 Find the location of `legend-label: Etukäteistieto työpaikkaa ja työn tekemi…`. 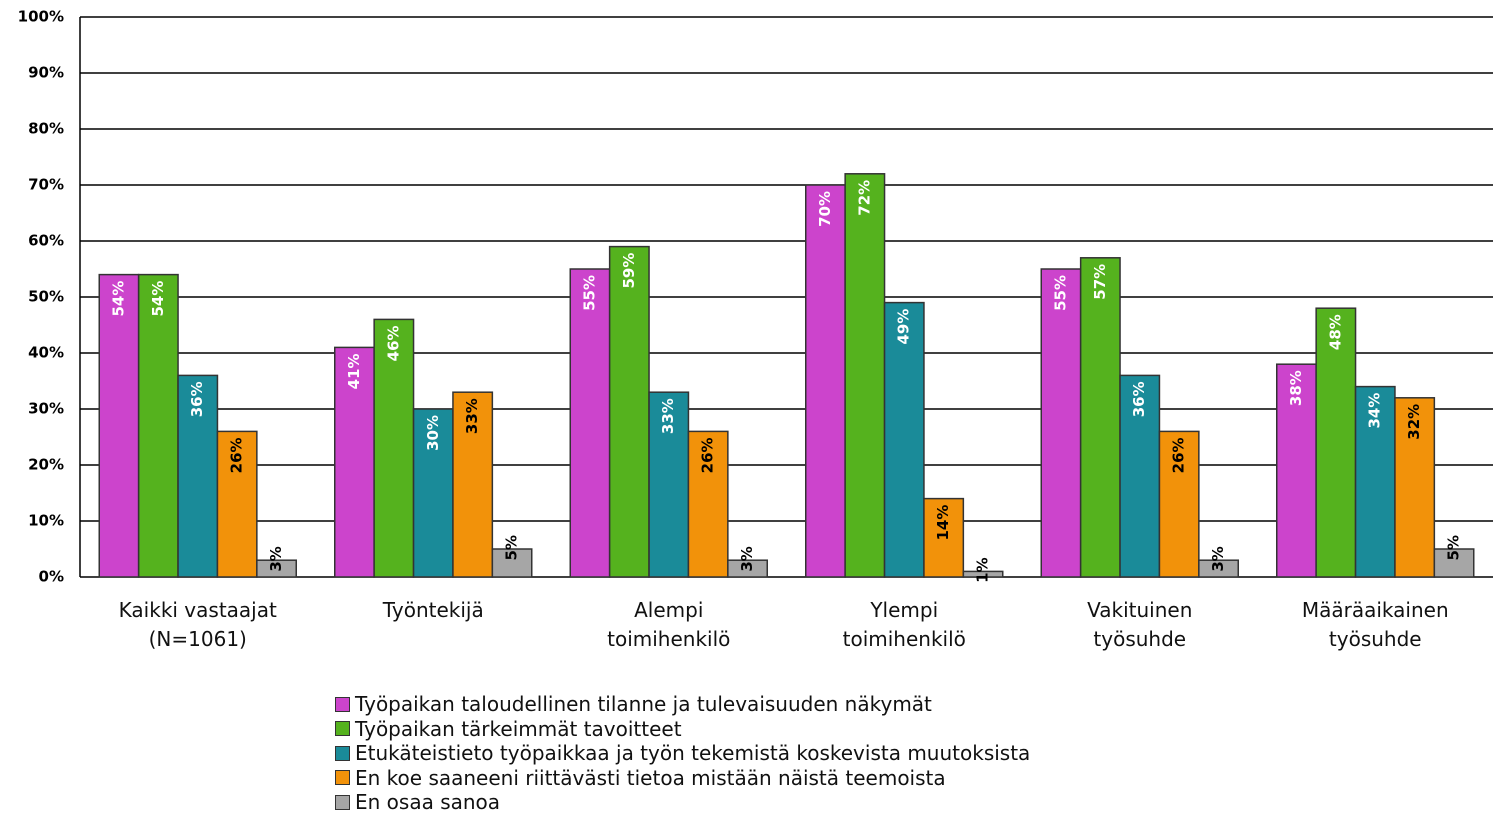

legend-label: Etukäteistieto työpaikkaa ja työn tekemi… is located at coordinates (693, 753).